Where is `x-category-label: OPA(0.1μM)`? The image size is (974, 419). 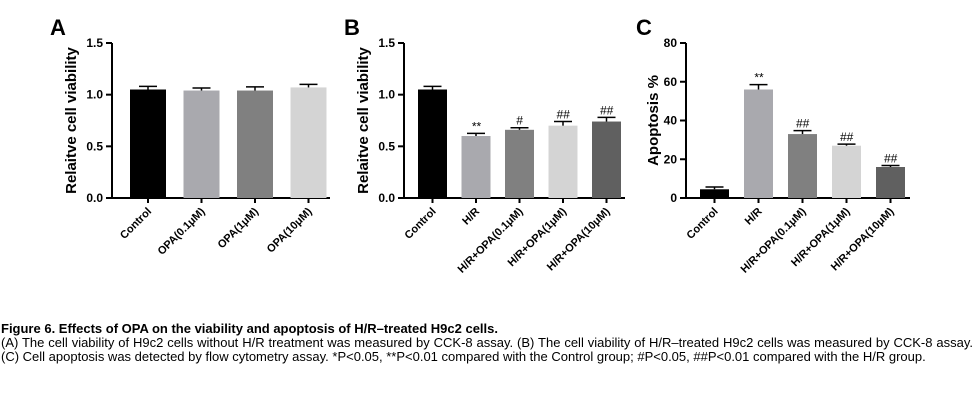
x-category-label: OPA(0.1μM) is located at coordinates (182, 231).